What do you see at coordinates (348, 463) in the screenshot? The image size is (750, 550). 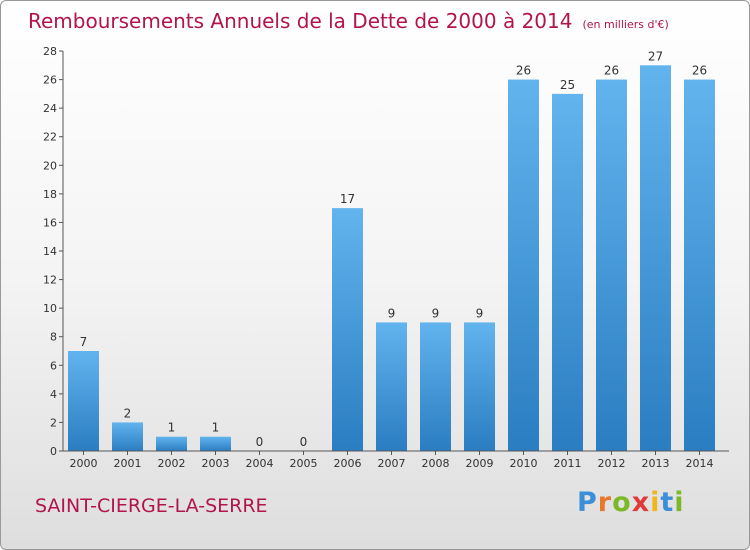 I see `x-tick-label-2006: 2006` at bounding box center [348, 463].